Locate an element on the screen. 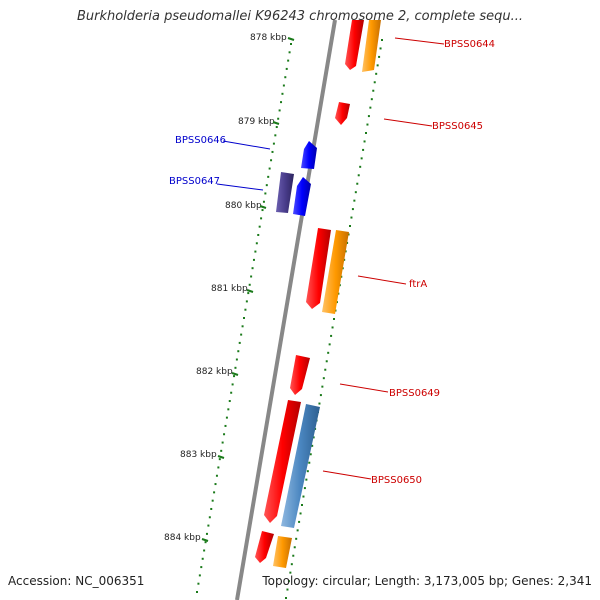  gene-label-bpss0644: BPSS0644 is located at coordinates (469, 44).